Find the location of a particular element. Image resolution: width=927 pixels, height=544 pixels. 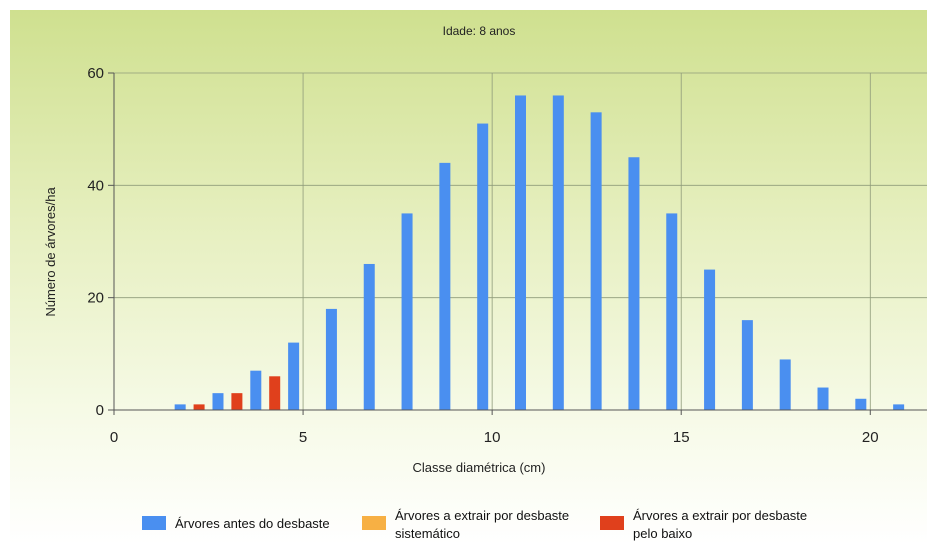

chart-title: Idade: 8 anos is located at coordinates (479, 31).